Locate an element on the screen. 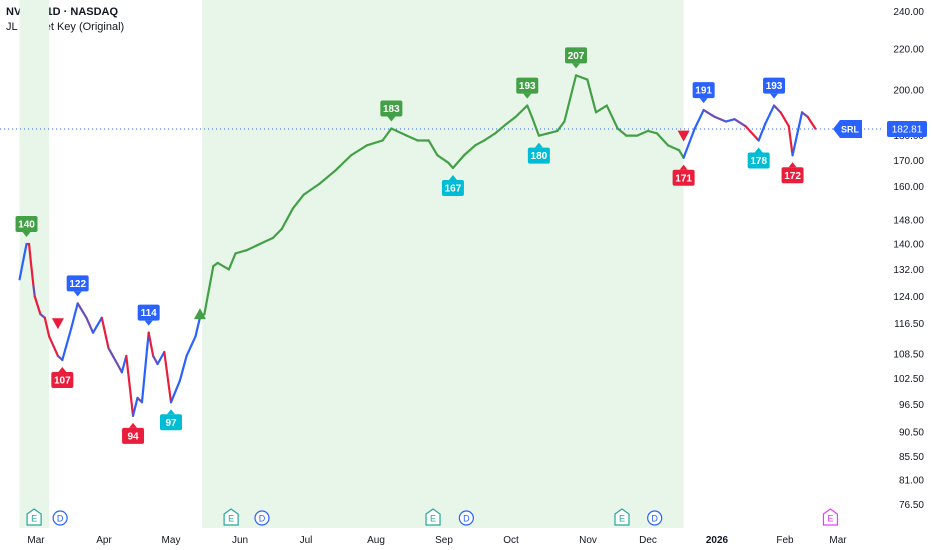  pivot-label-high: 140 is located at coordinates (26, 227).